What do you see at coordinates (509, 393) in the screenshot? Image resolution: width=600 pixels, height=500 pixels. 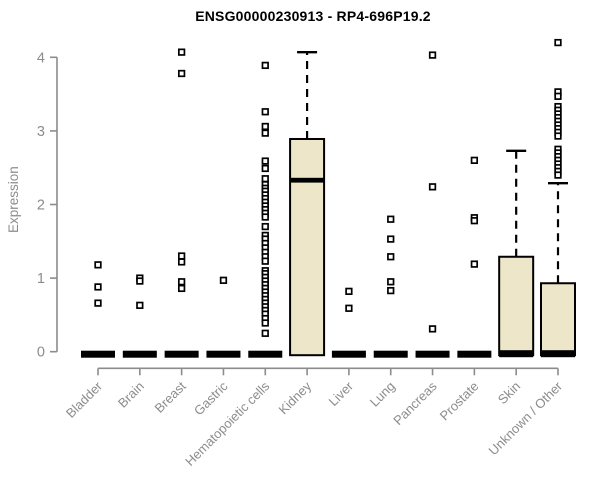 I see `x-tick-label-skin: Skin` at bounding box center [509, 393].